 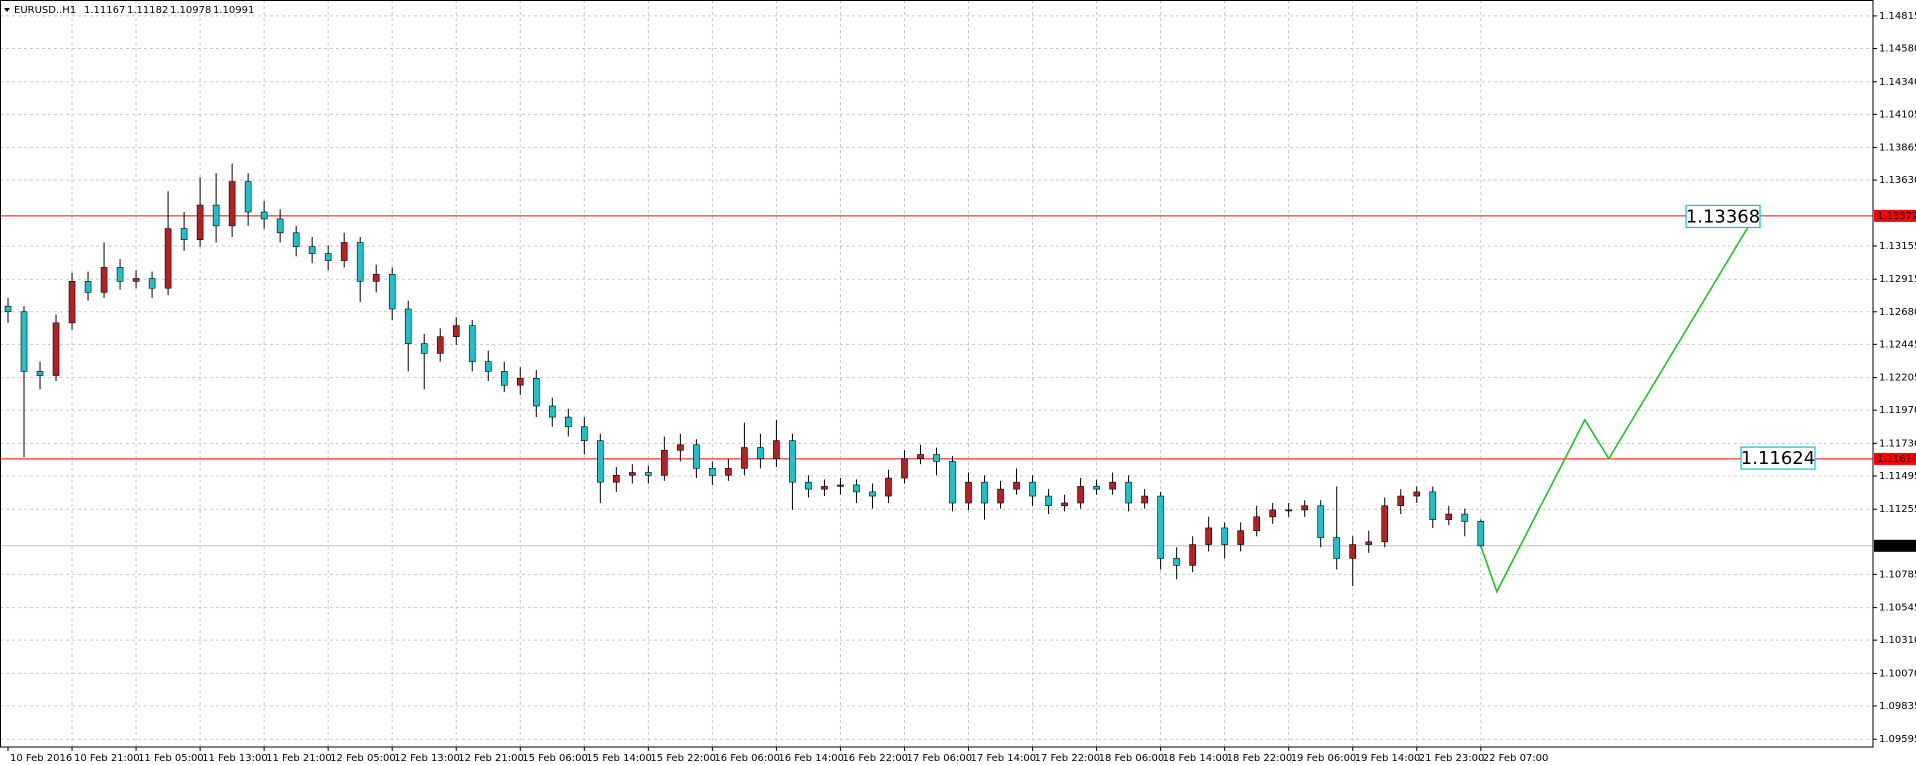 I want to click on y-tick-label: 1.10785, so click(x=1897, y=574).